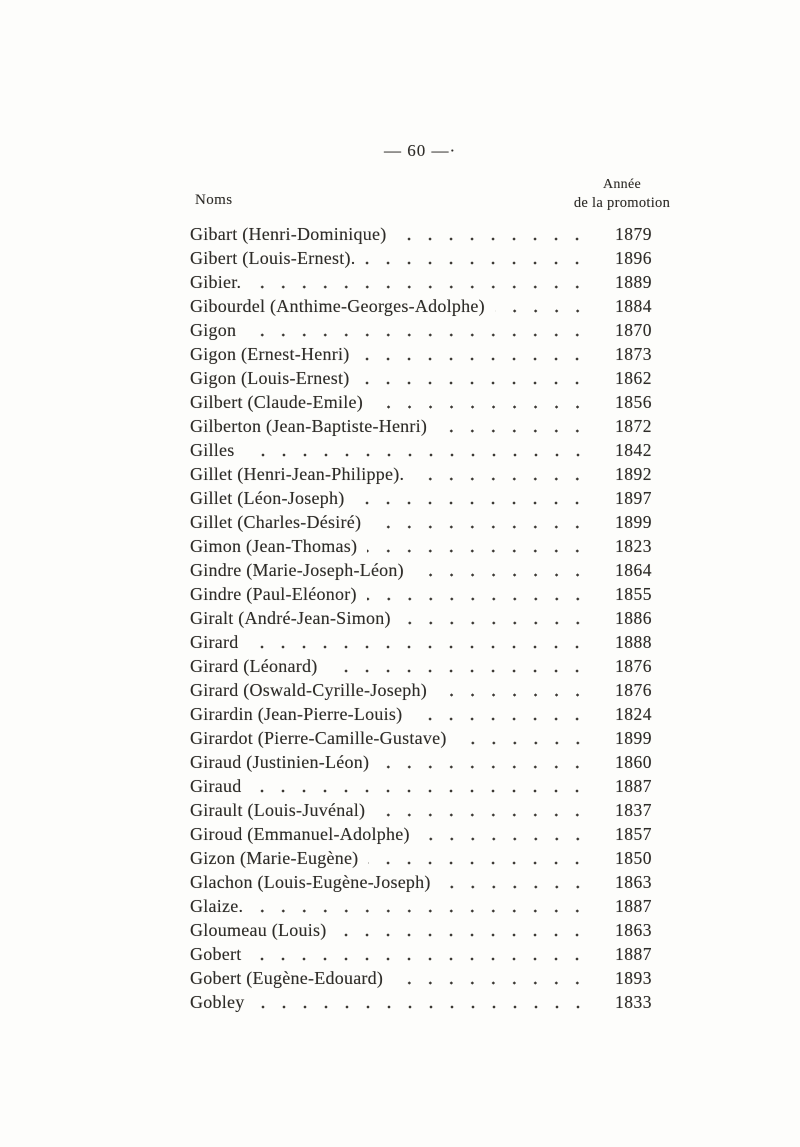 The image size is (800, 1147). What do you see at coordinates (267, 498) in the screenshot?
I see `name-cell: Gillet (Léon-Joseph)` at bounding box center [267, 498].